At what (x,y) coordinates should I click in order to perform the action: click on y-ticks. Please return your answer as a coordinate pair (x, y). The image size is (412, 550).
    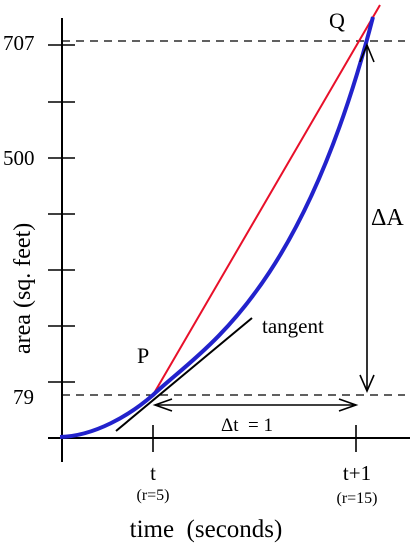
    Looking at the image, I should click on (61, 213).